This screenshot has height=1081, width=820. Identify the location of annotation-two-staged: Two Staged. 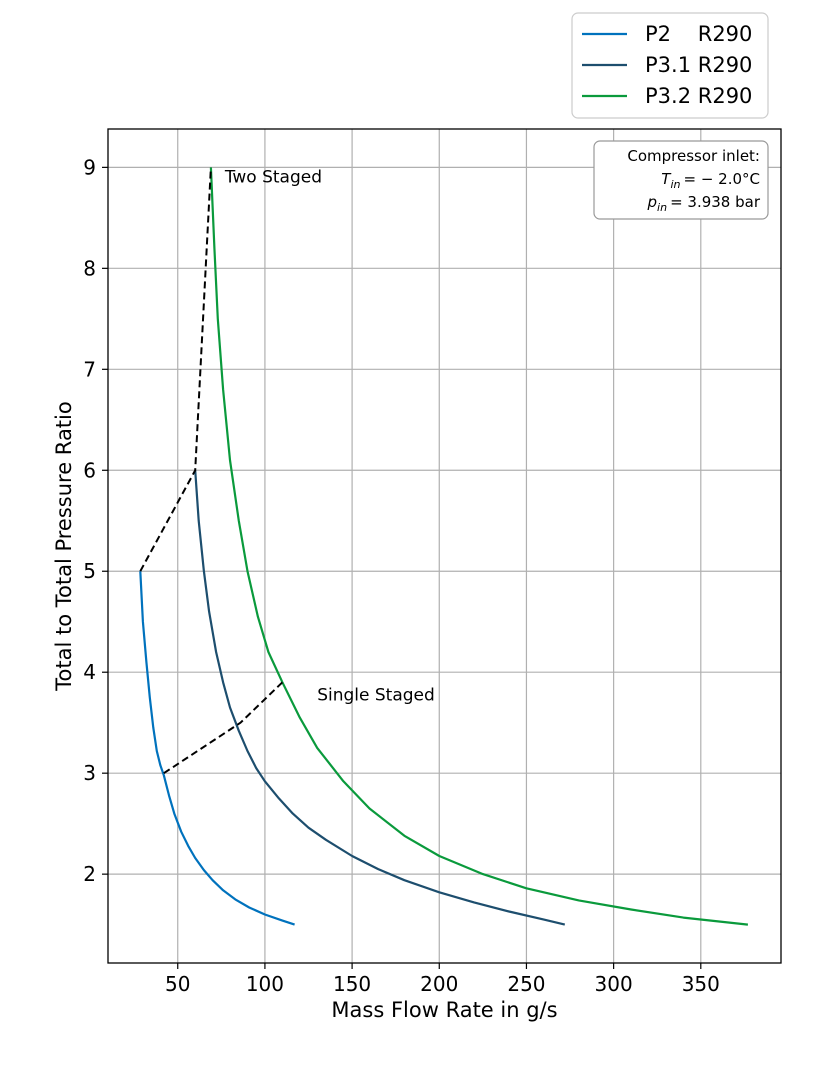
(273, 178).